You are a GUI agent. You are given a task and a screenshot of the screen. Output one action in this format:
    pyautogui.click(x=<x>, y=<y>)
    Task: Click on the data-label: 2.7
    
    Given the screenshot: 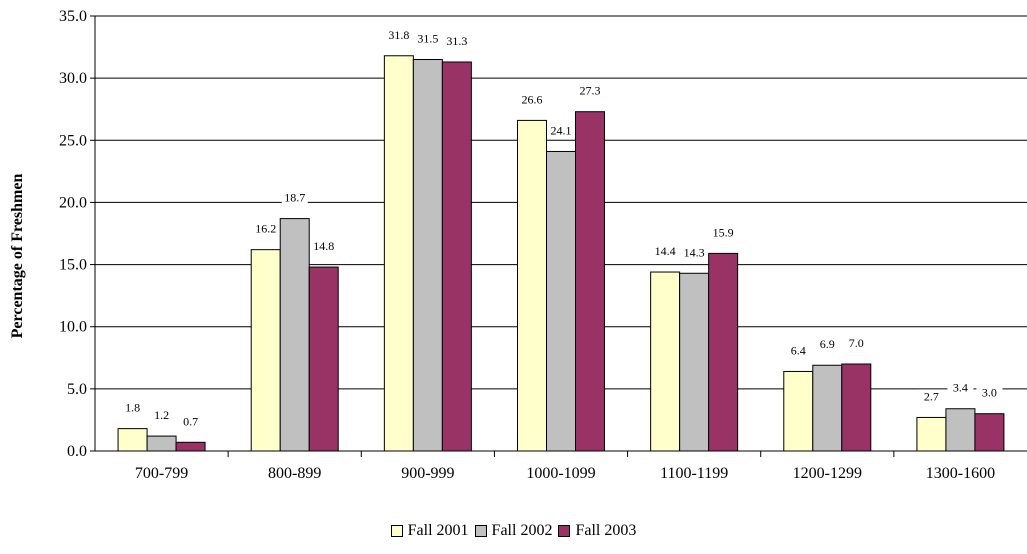 What is the action you would take?
    pyautogui.click(x=931, y=396)
    